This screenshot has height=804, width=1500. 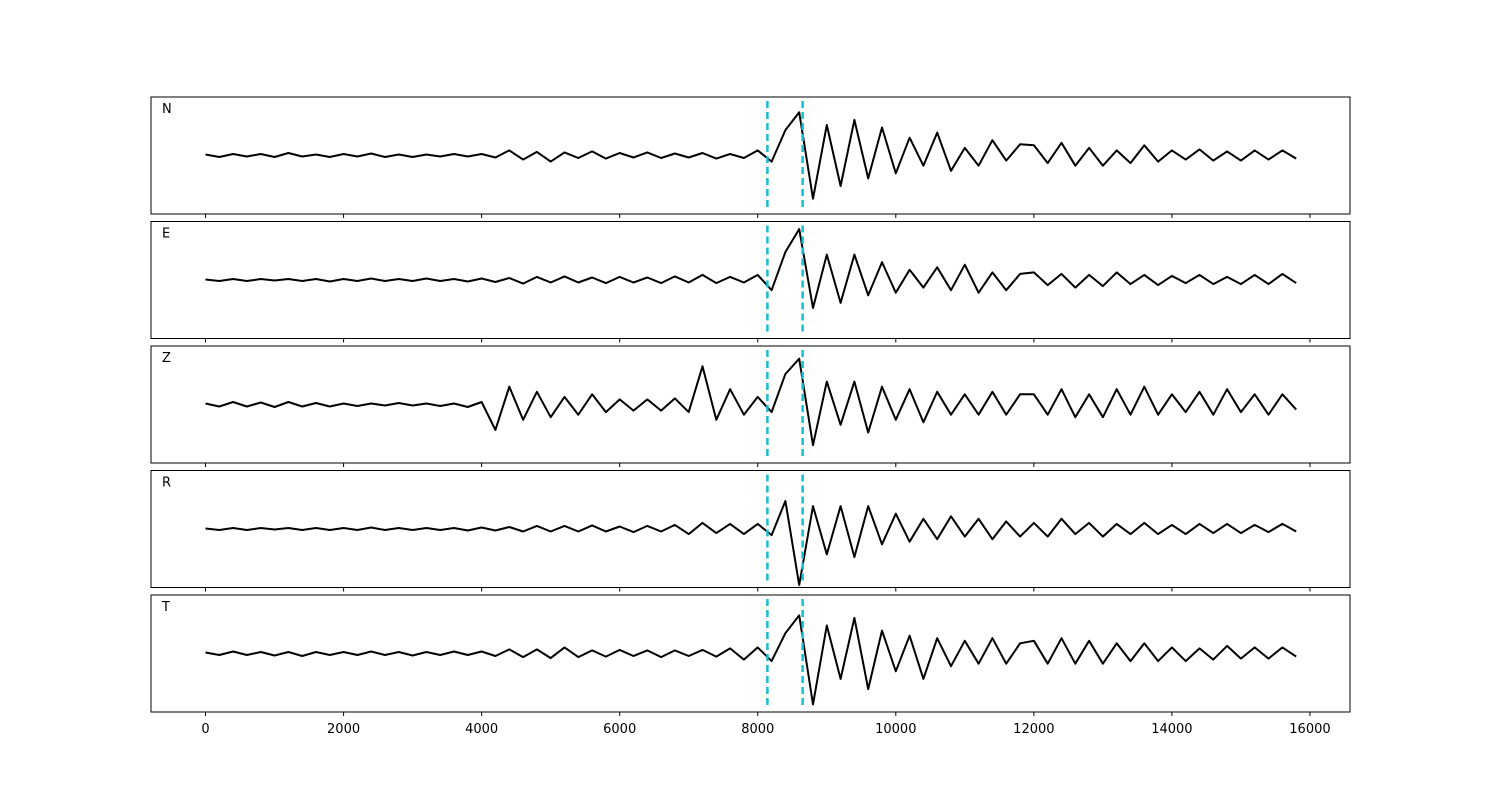 I want to click on x-tick-label: 16000, so click(x=1309, y=729).